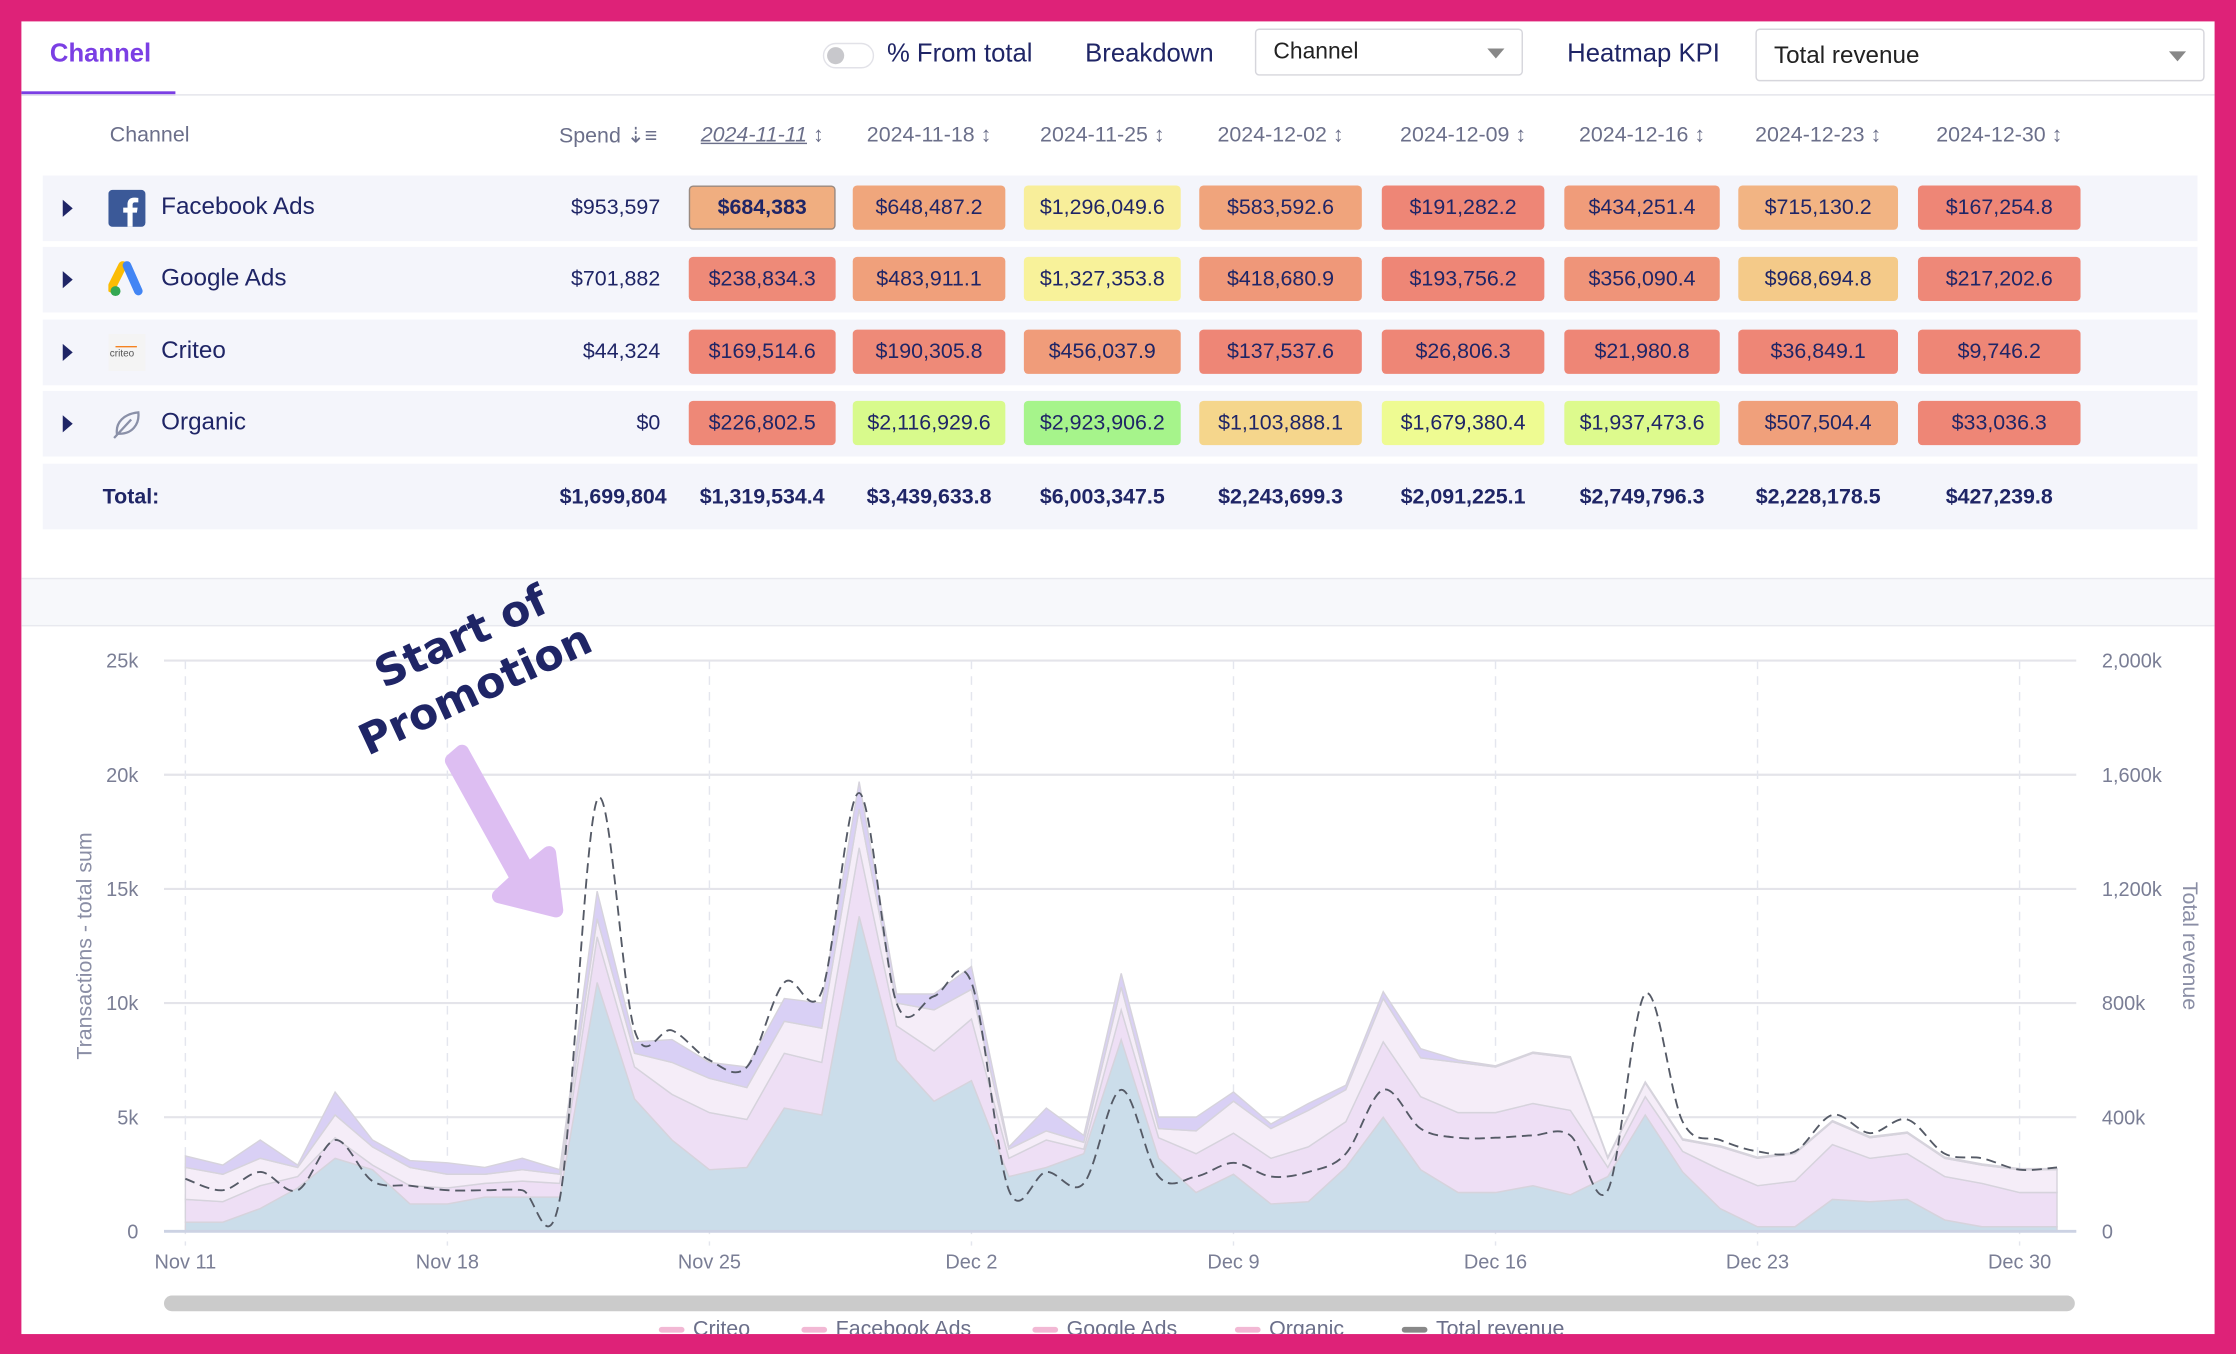  What do you see at coordinates (1495, 1262) in the screenshot?
I see `x-tick-label: Dec 16` at bounding box center [1495, 1262].